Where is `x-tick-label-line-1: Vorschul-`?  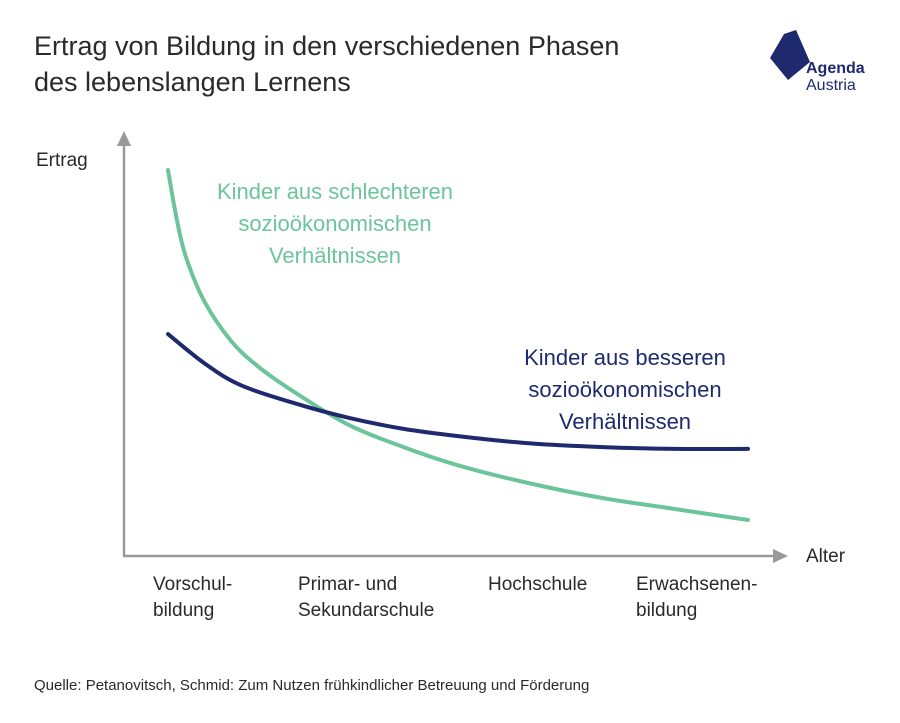
x-tick-label-line-1: Vorschul- is located at coordinates (193, 584).